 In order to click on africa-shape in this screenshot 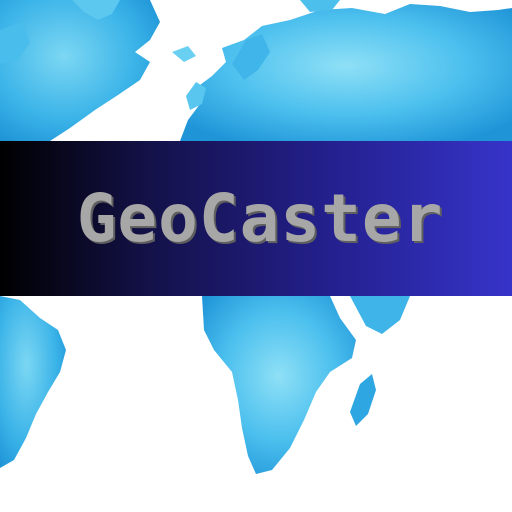, I will do `click(279, 385)`.